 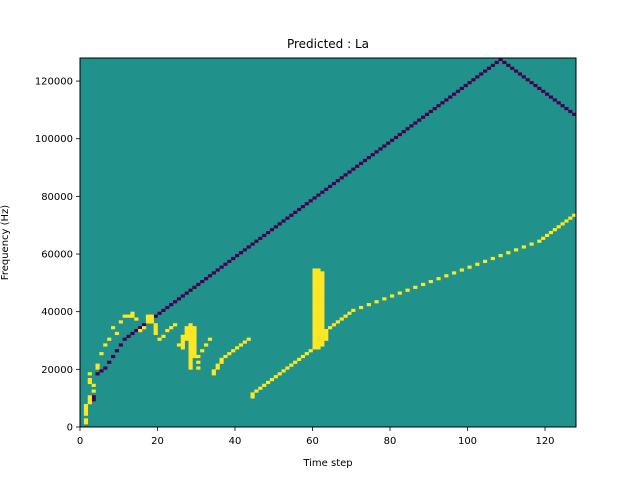 What do you see at coordinates (467, 441) in the screenshot?
I see `x-tick-label: 100` at bounding box center [467, 441].